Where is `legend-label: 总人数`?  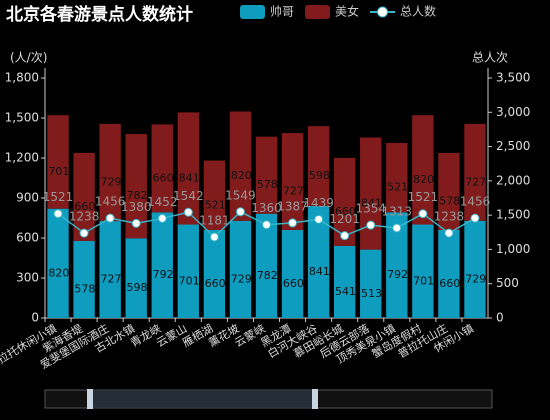
legend-label: 总人数 is located at coordinates (418, 11).